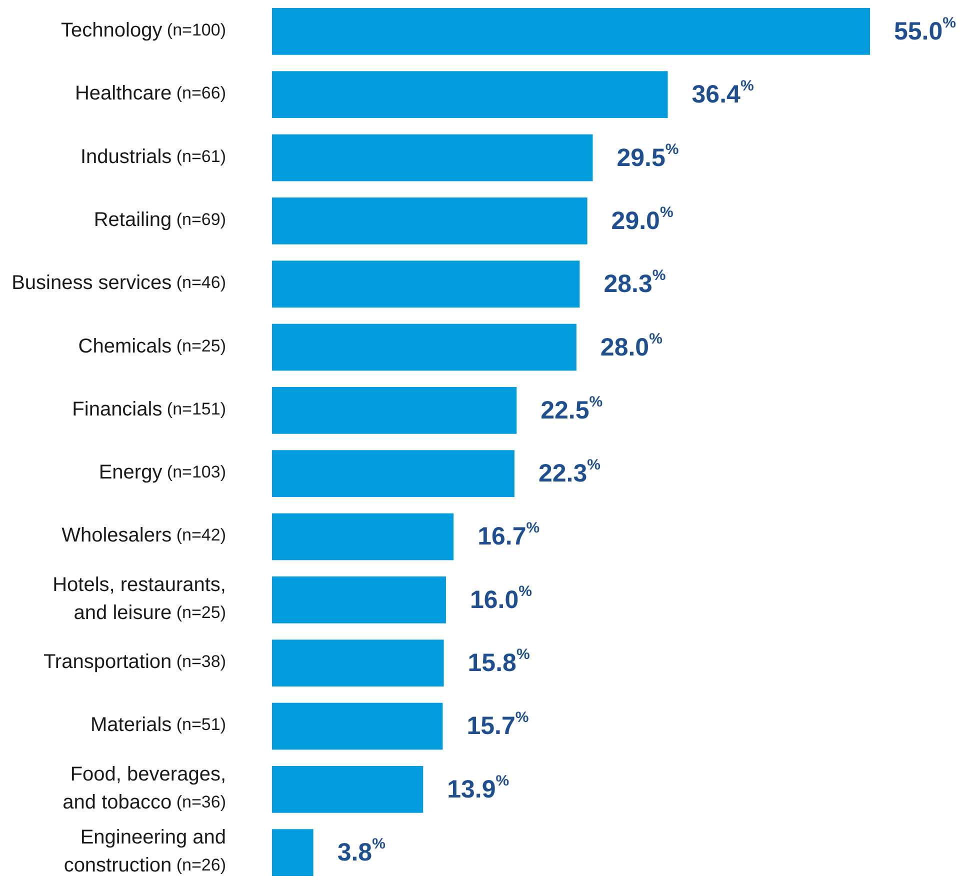 This screenshot has width=969, height=890. Describe the element at coordinates (160, 220) in the screenshot. I see `y-tick-label: Retailing (n=69)` at that location.